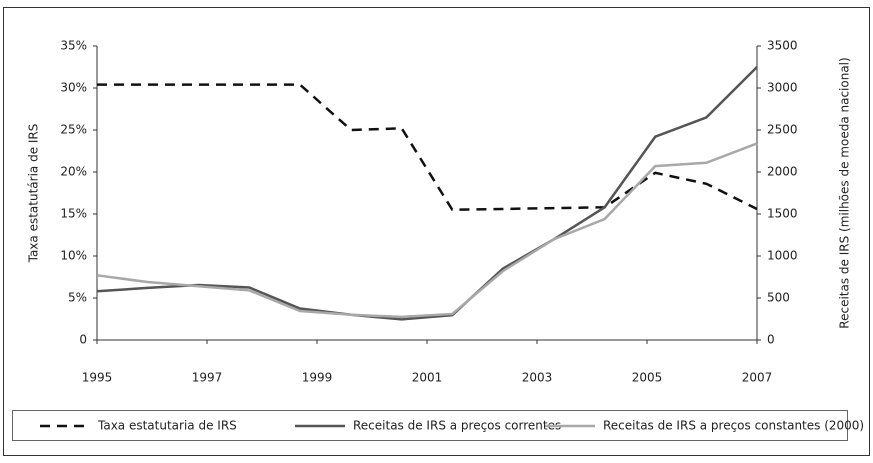 The height and width of the screenshot is (463, 873). What do you see at coordinates (782, 256) in the screenshot?
I see `y2-tick-label: 1000` at bounding box center [782, 256].